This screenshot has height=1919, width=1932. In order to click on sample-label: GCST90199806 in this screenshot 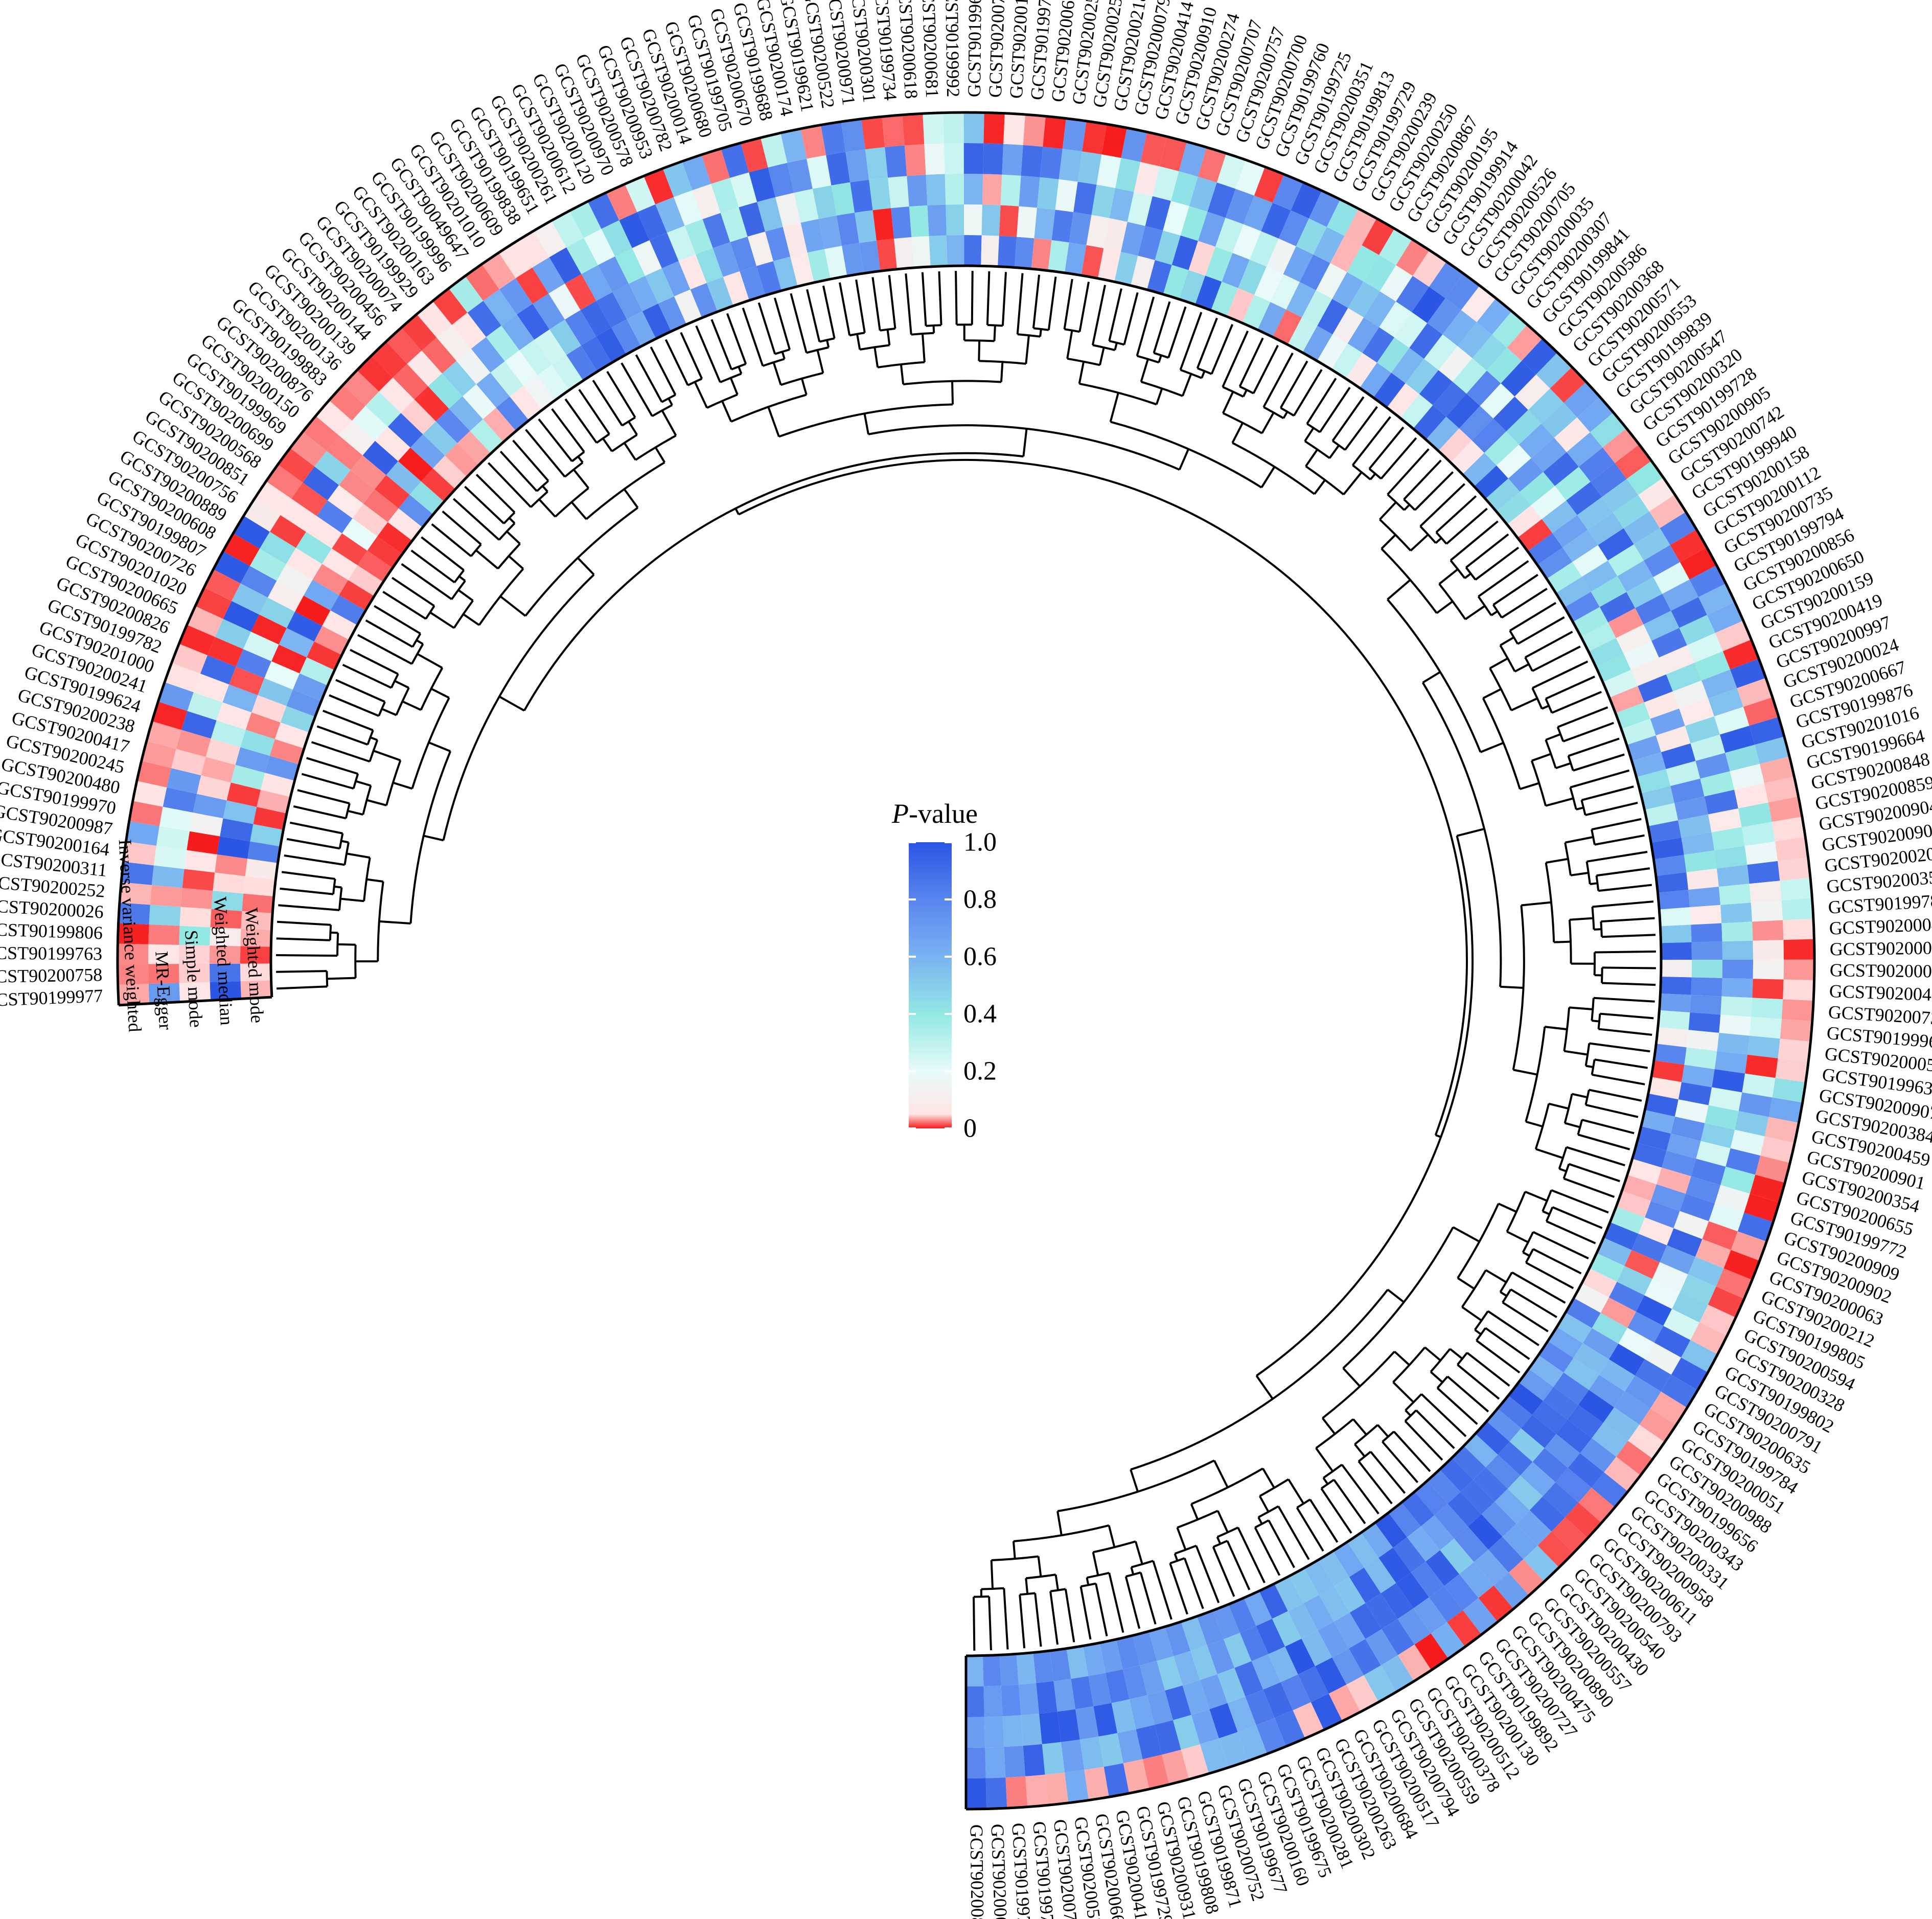, I will do `click(51, 931)`.